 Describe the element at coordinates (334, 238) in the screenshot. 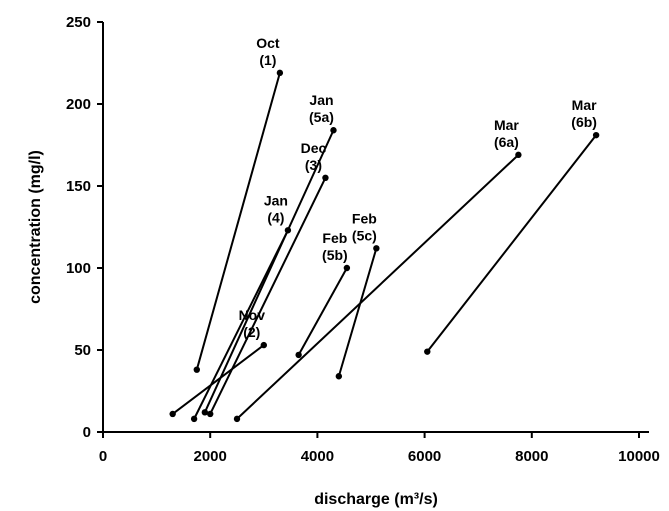

I see `series-label-feb-5b: Feb` at that location.